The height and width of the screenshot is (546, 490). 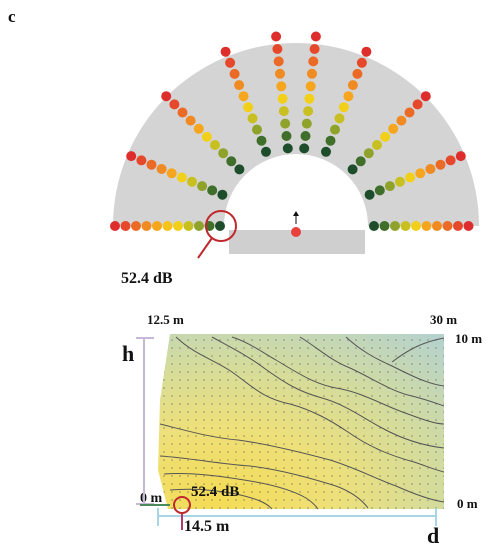 I want to click on height-symbol: h, so click(x=128, y=353).